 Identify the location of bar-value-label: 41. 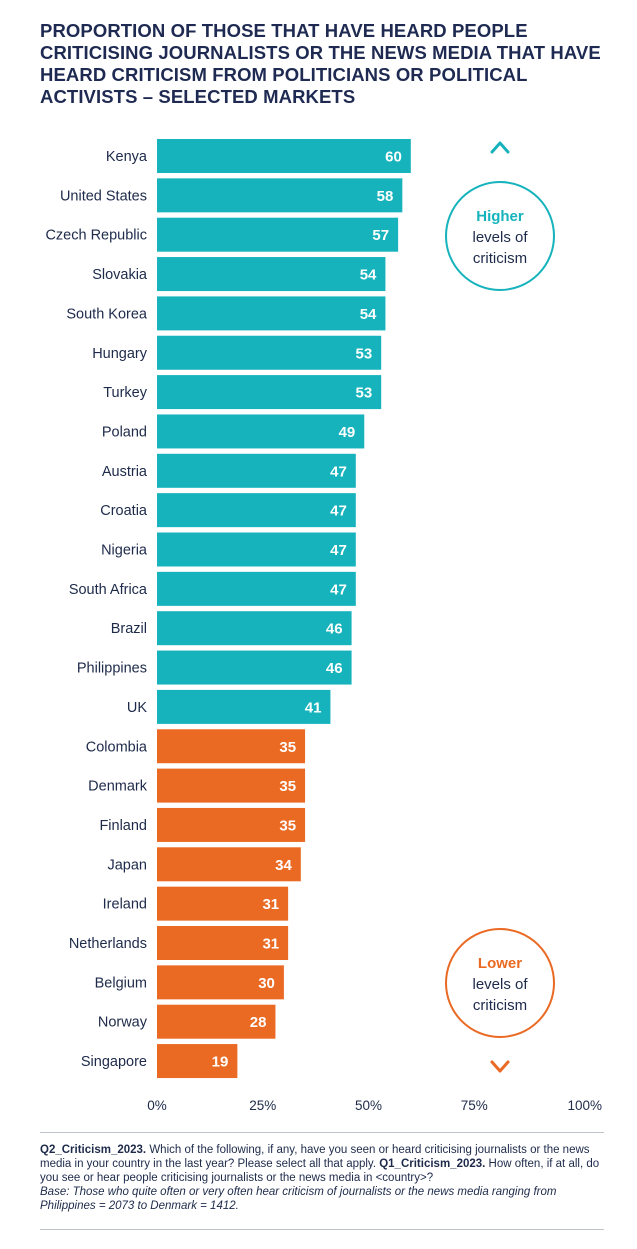
(313, 707).